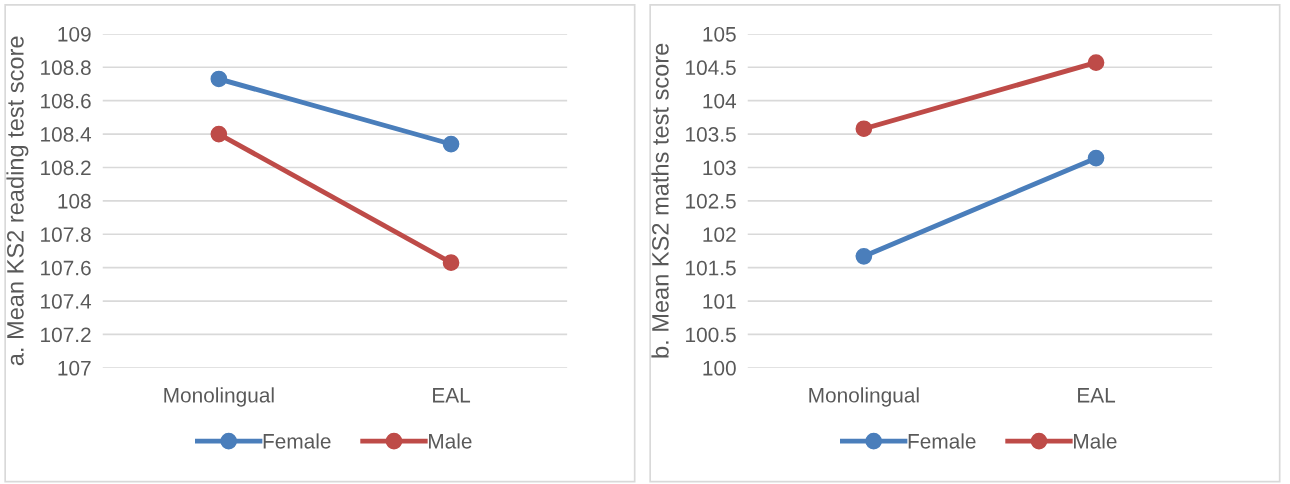 This screenshot has height=484, width=1290. Describe the element at coordinates (66, 268) in the screenshot. I see `y-tick-label: 107.6` at that location.